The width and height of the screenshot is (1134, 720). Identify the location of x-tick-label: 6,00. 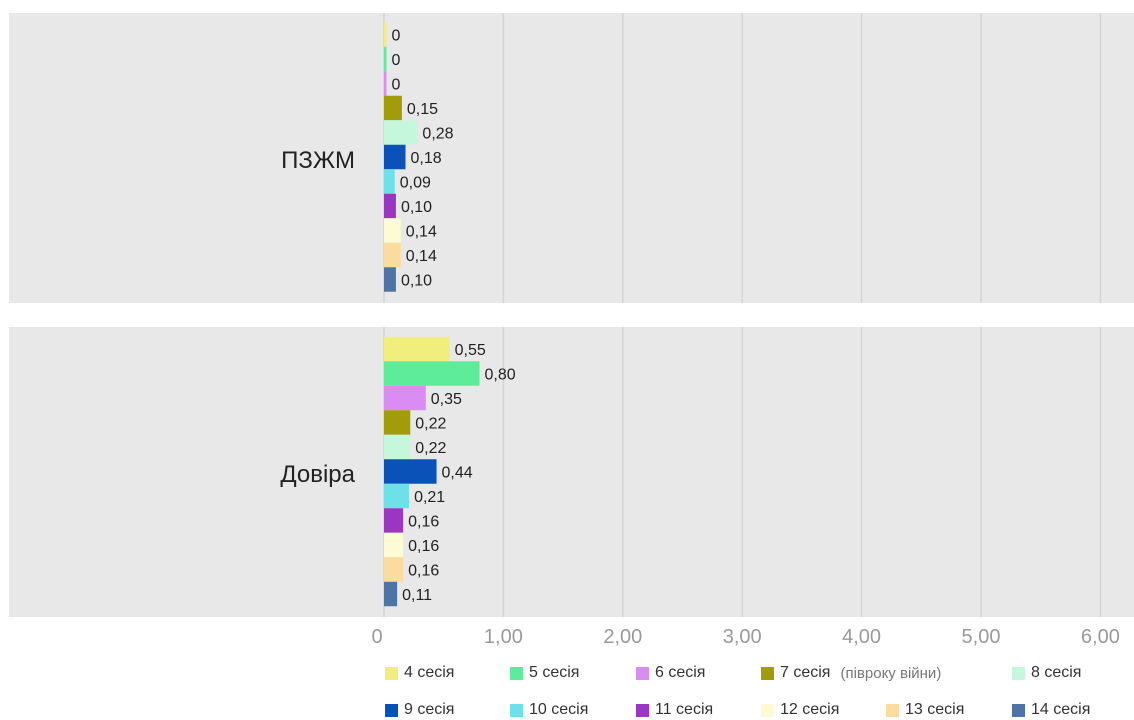
(1100, 637).